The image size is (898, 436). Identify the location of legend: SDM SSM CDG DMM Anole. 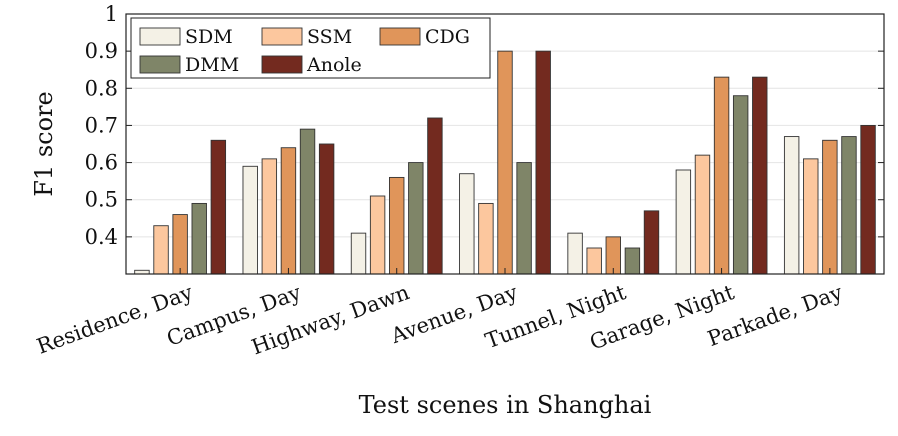
(310, 48).